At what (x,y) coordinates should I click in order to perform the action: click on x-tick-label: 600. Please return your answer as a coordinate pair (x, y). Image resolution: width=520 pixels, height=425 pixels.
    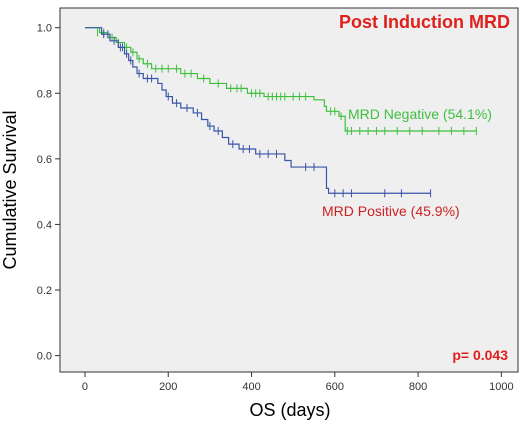
    Looking at the image, I should click on (335, 387).